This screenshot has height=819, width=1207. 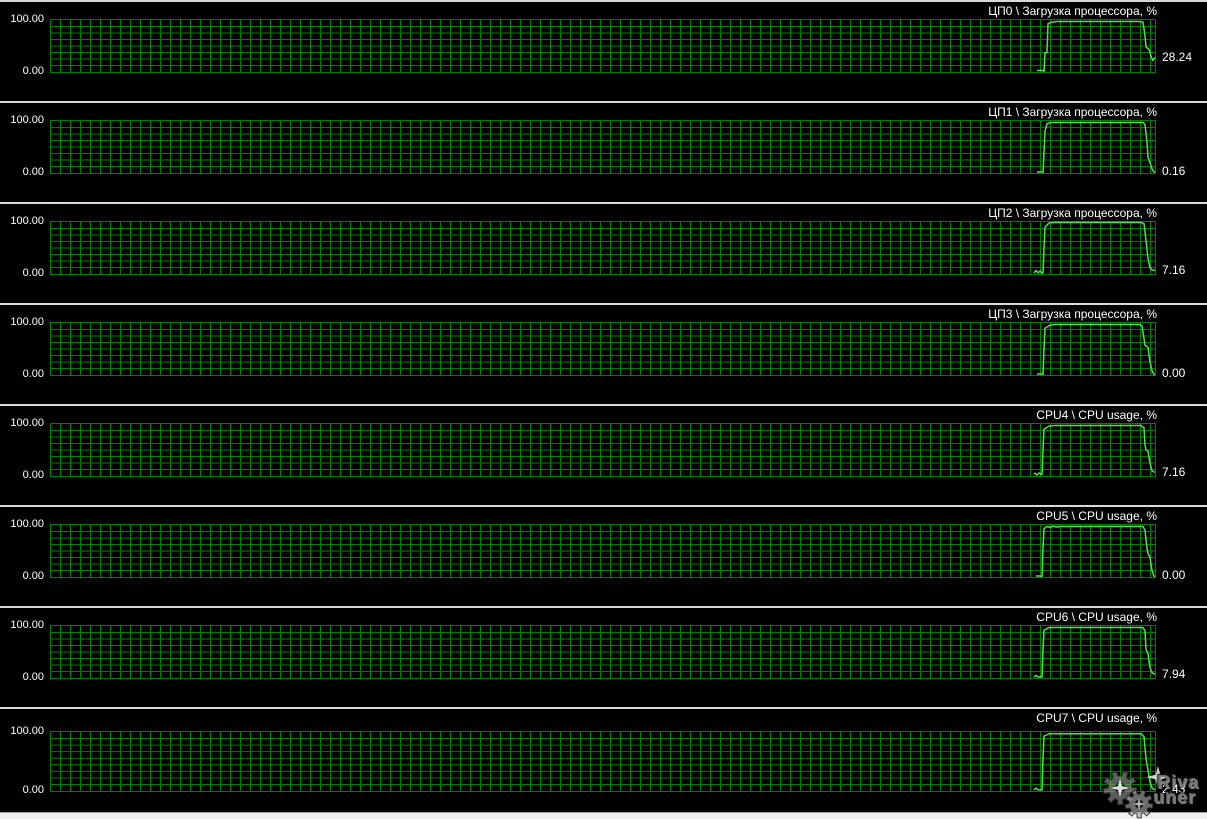 What do you see at coordinates (1174, 673) in the screenshot?
I see `current-value-label: 7.94` at bounding box center [1174, 673].